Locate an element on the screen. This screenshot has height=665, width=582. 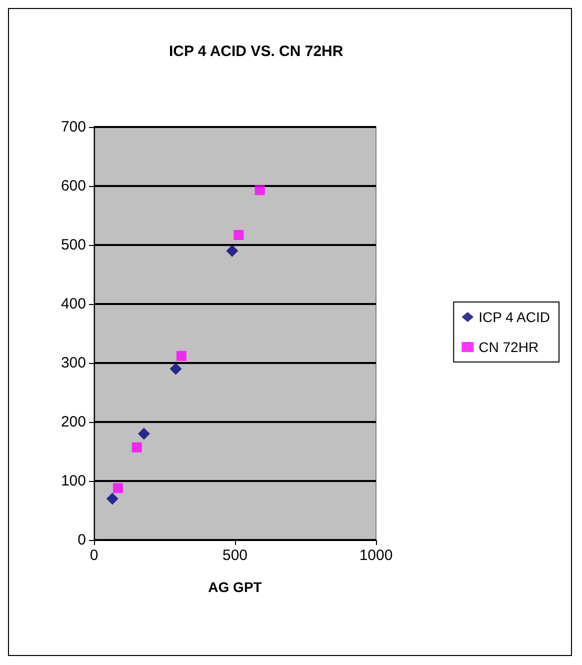
y-tick-label: 200 is located at coordinates (73, 422).